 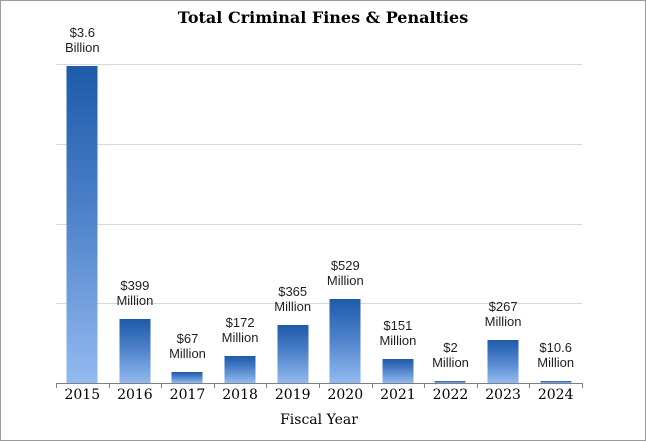 I want to click on bar-value-label: $267 Million, so click(x=503, y=314).